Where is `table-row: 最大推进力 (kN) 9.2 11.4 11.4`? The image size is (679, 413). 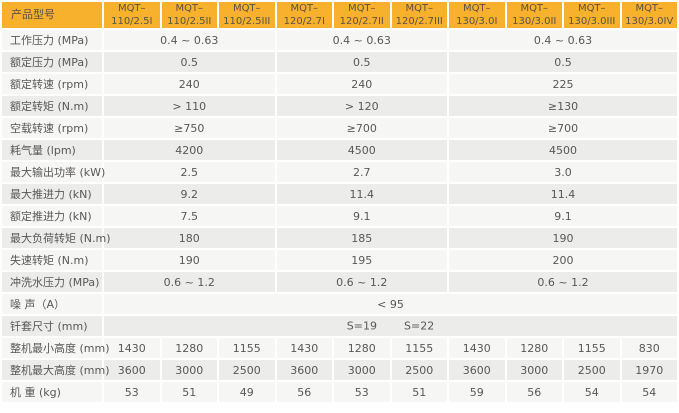
table-row: 最大推进力 (kN) 9.2 11.4 11.4 is located at coordinates (339, 194).